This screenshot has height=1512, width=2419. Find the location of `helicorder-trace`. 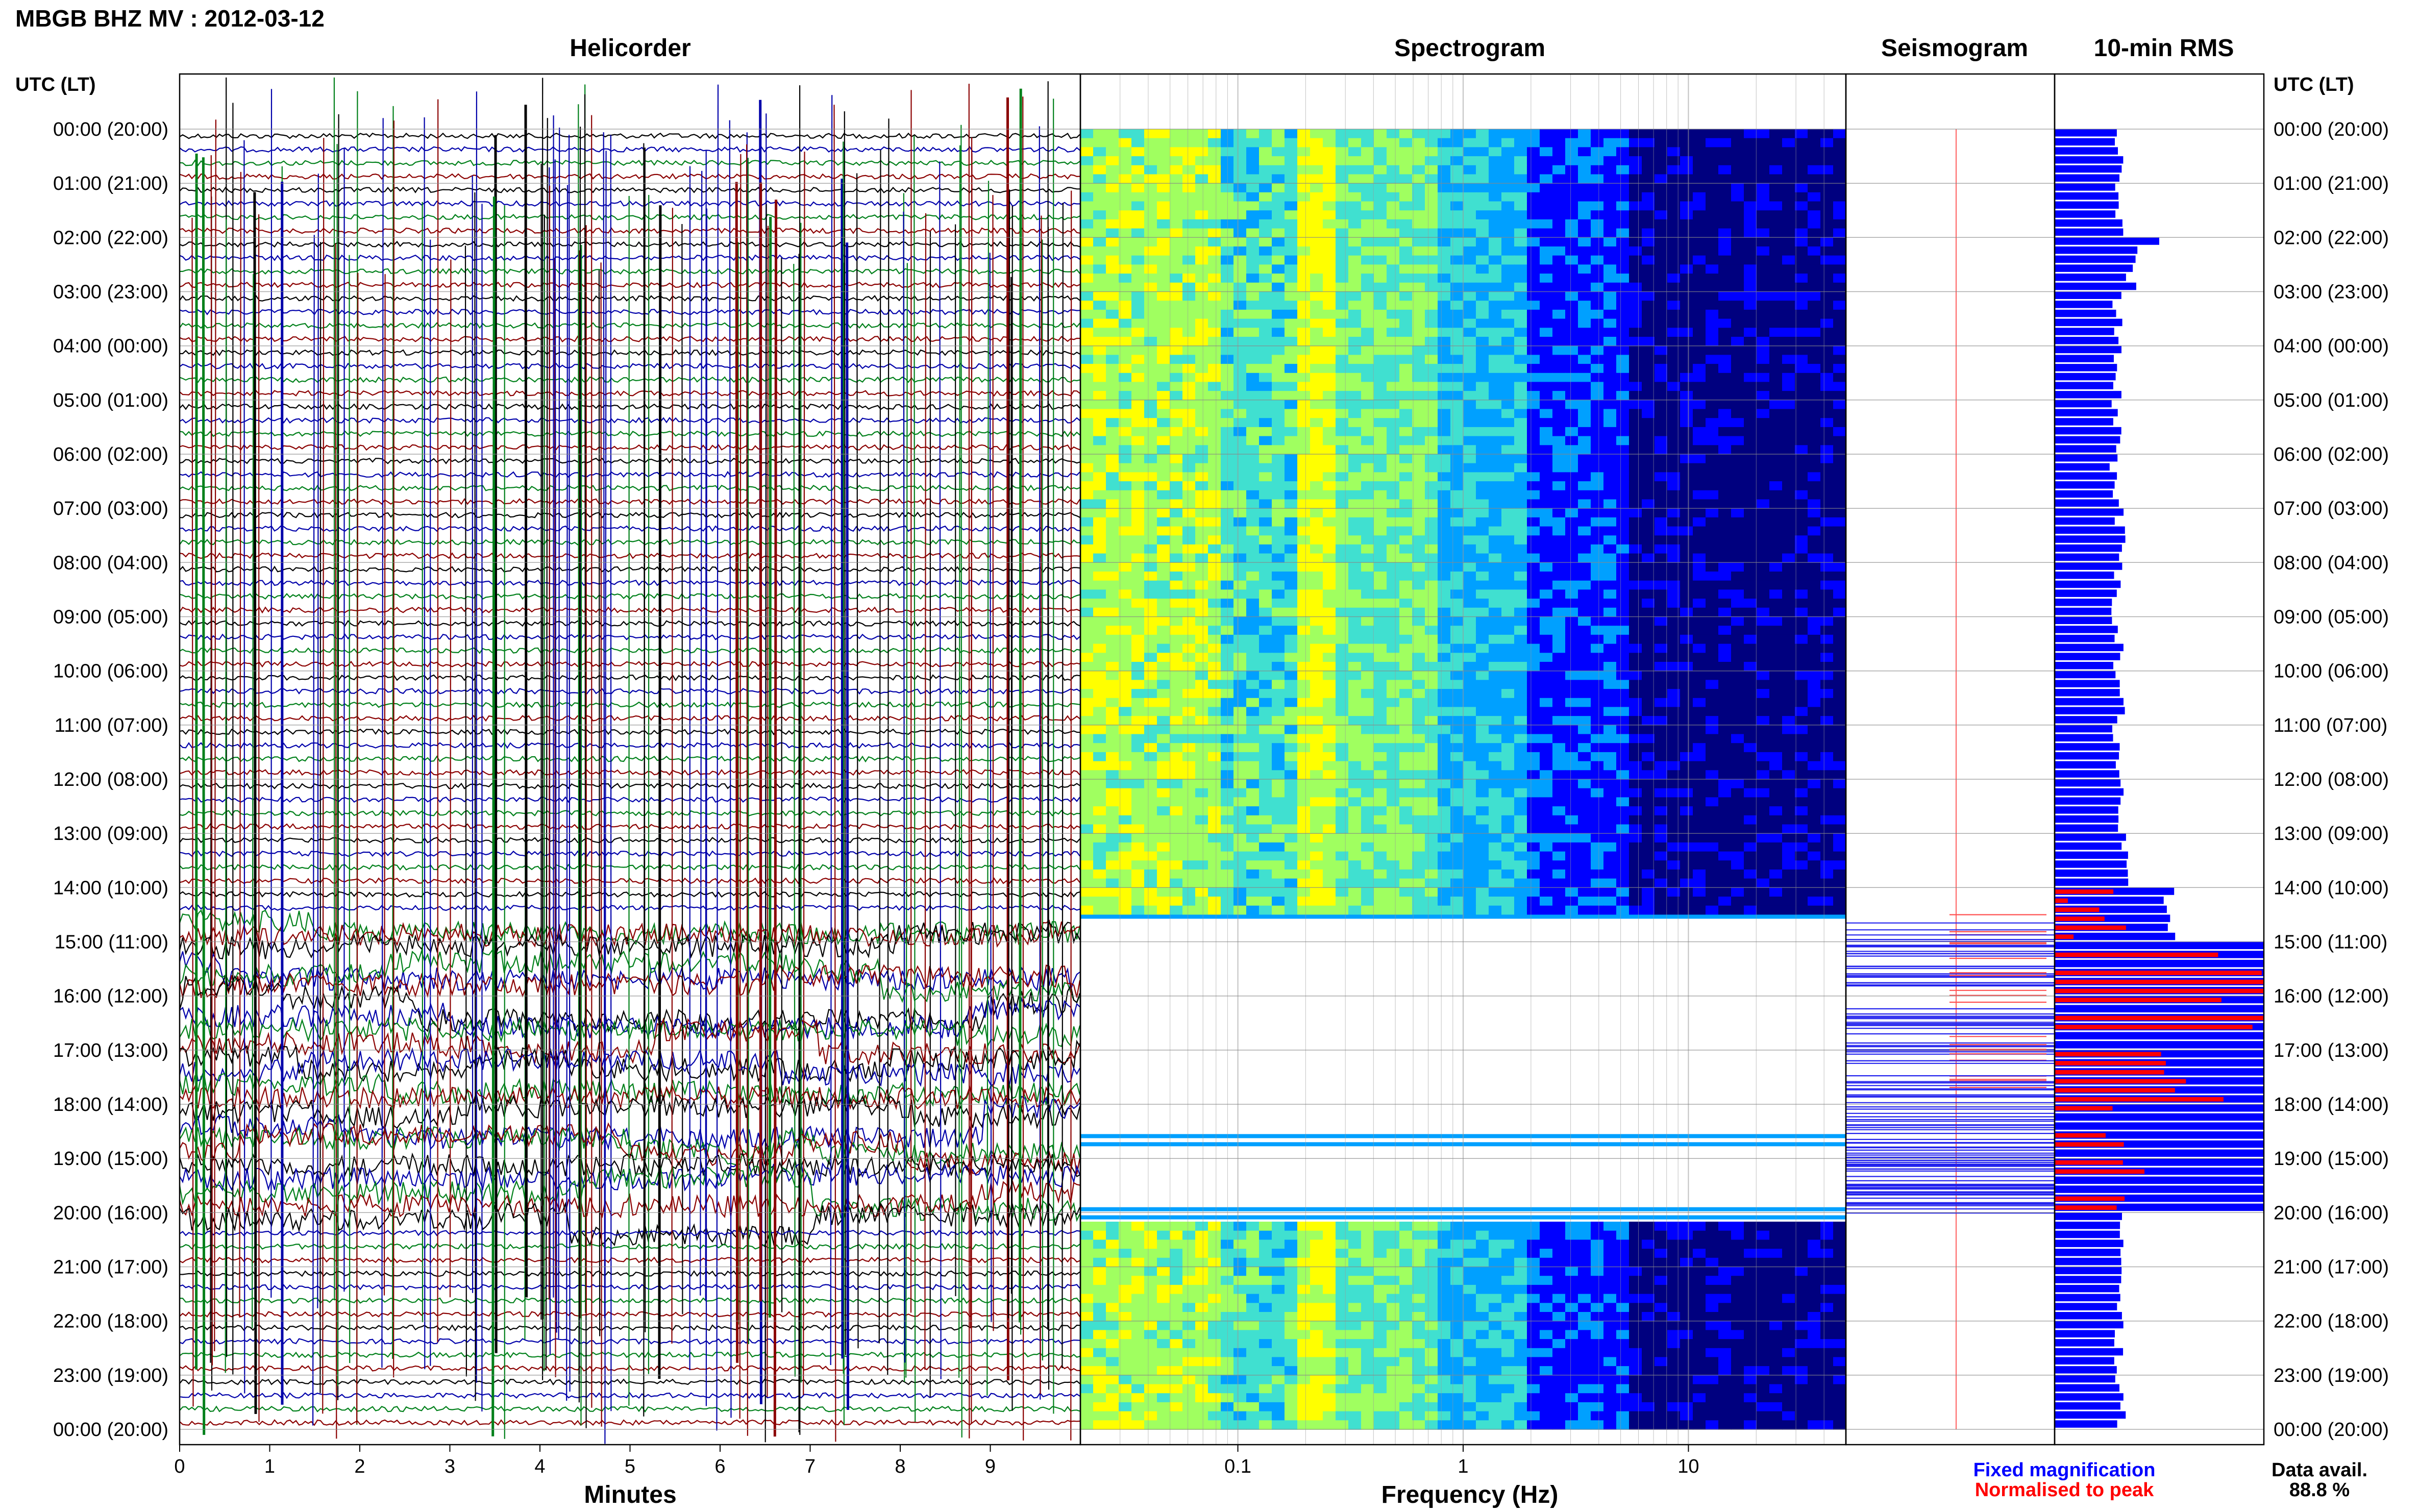

helicorder-trace is located at coordinates (630, 772).